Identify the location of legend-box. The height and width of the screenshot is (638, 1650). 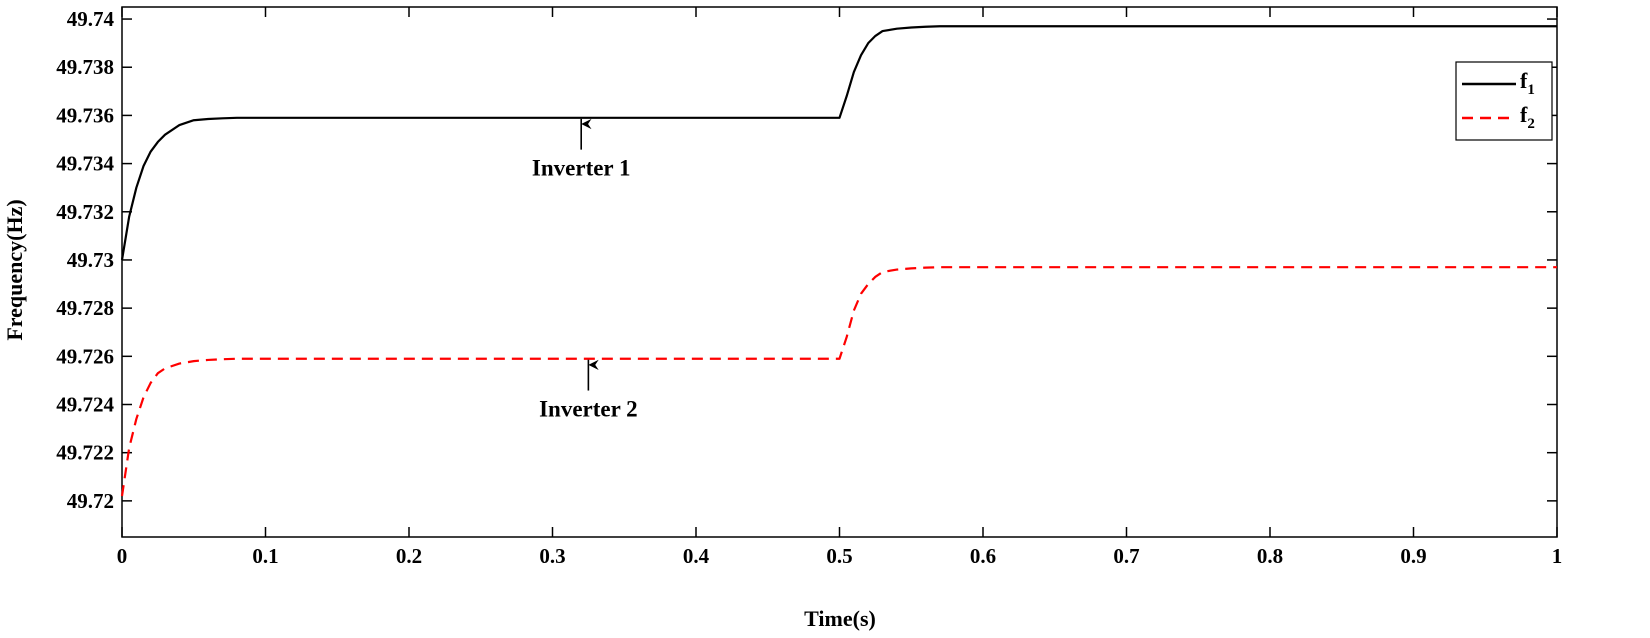
(1504, 101).